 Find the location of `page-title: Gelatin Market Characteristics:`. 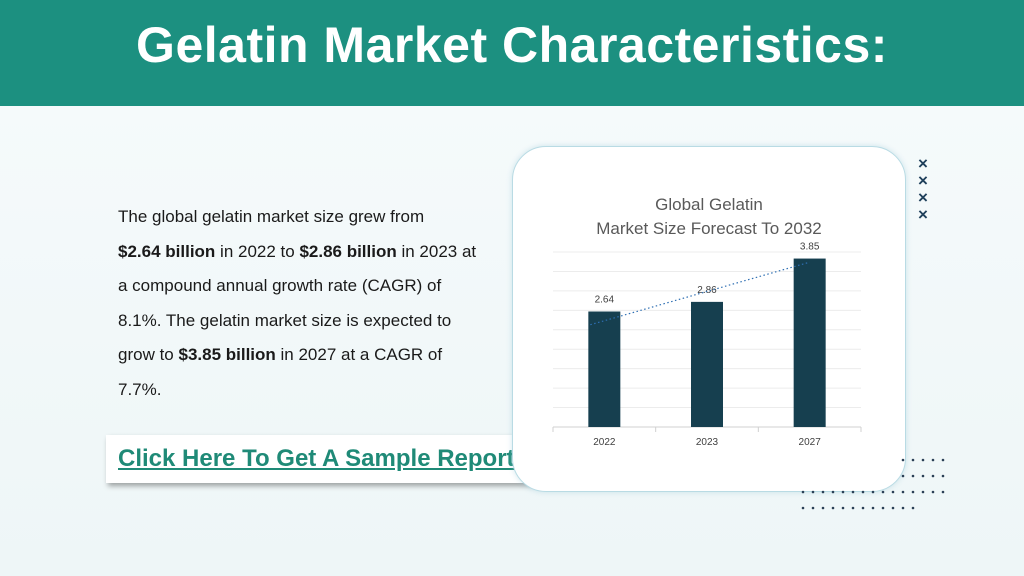

page-title: Gelatin Market Characteristics: is located at coordinates (512, 45).